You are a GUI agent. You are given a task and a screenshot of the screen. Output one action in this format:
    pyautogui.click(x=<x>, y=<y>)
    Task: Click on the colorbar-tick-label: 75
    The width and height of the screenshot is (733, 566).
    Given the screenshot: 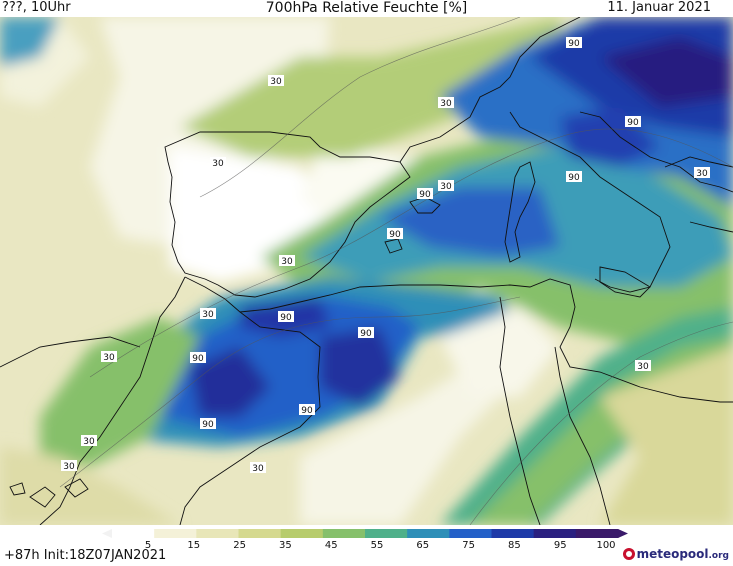 What is the action you would take?
    pyautogui.click(x=468, y=544)
    